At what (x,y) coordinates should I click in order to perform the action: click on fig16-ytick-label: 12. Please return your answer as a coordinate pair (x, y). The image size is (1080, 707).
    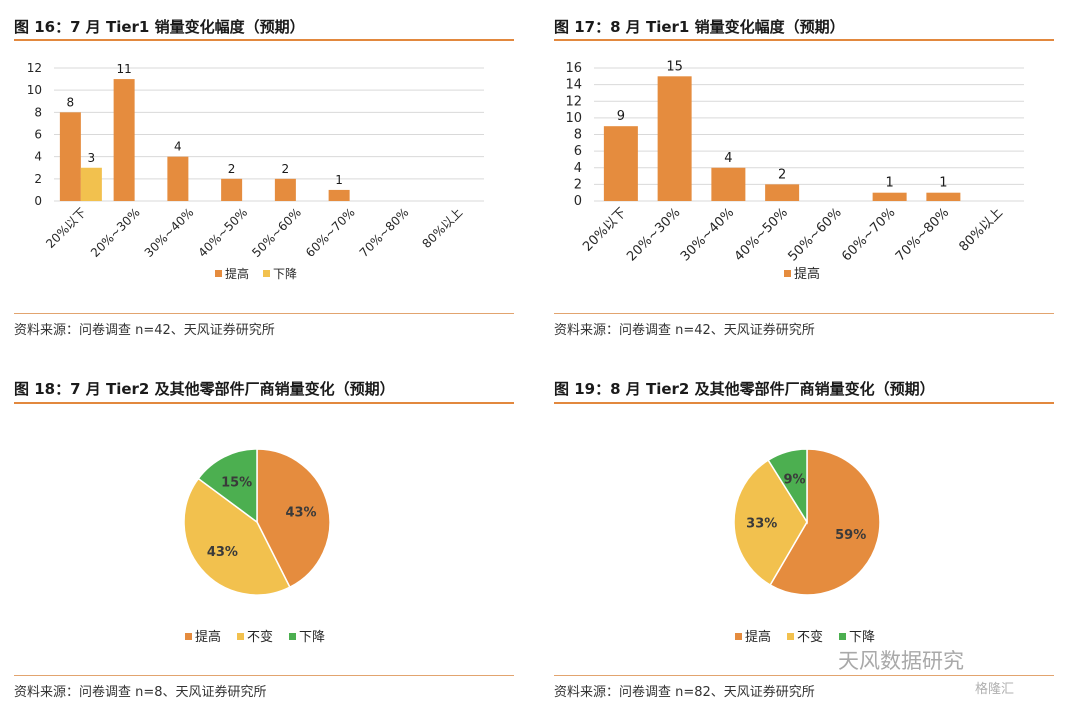
    Looking at the image, I should click on (34, 68).